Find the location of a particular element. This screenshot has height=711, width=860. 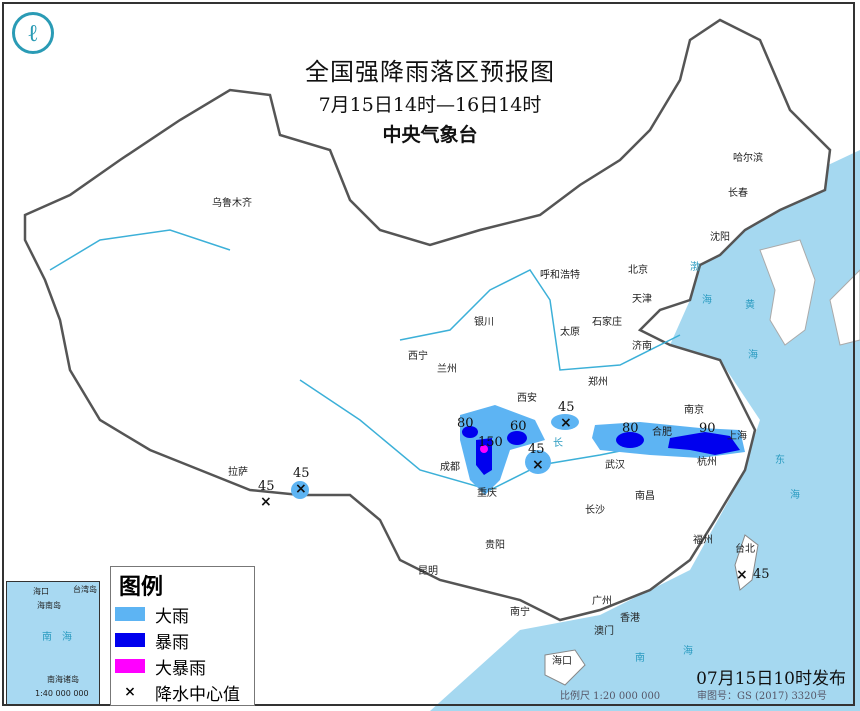

forecast-period: 7月15日14时—16日14时 is located at coordinates (430, 105).